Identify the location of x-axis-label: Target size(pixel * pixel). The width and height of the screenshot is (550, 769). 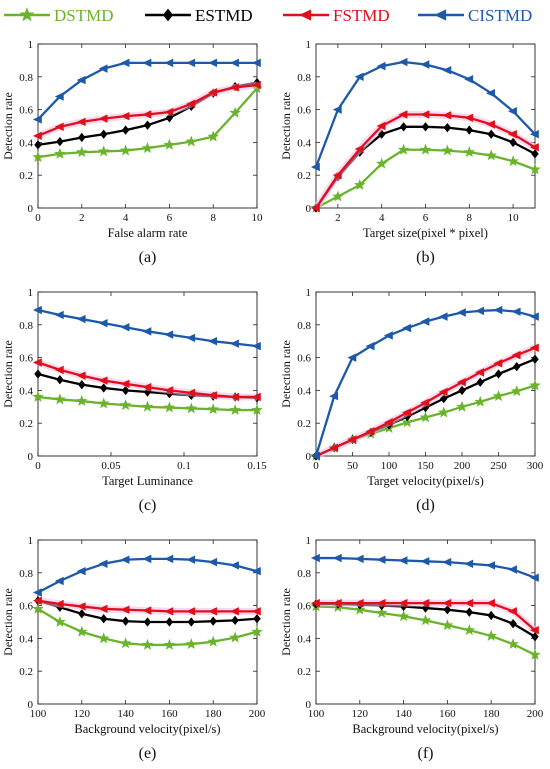
(425, 233).